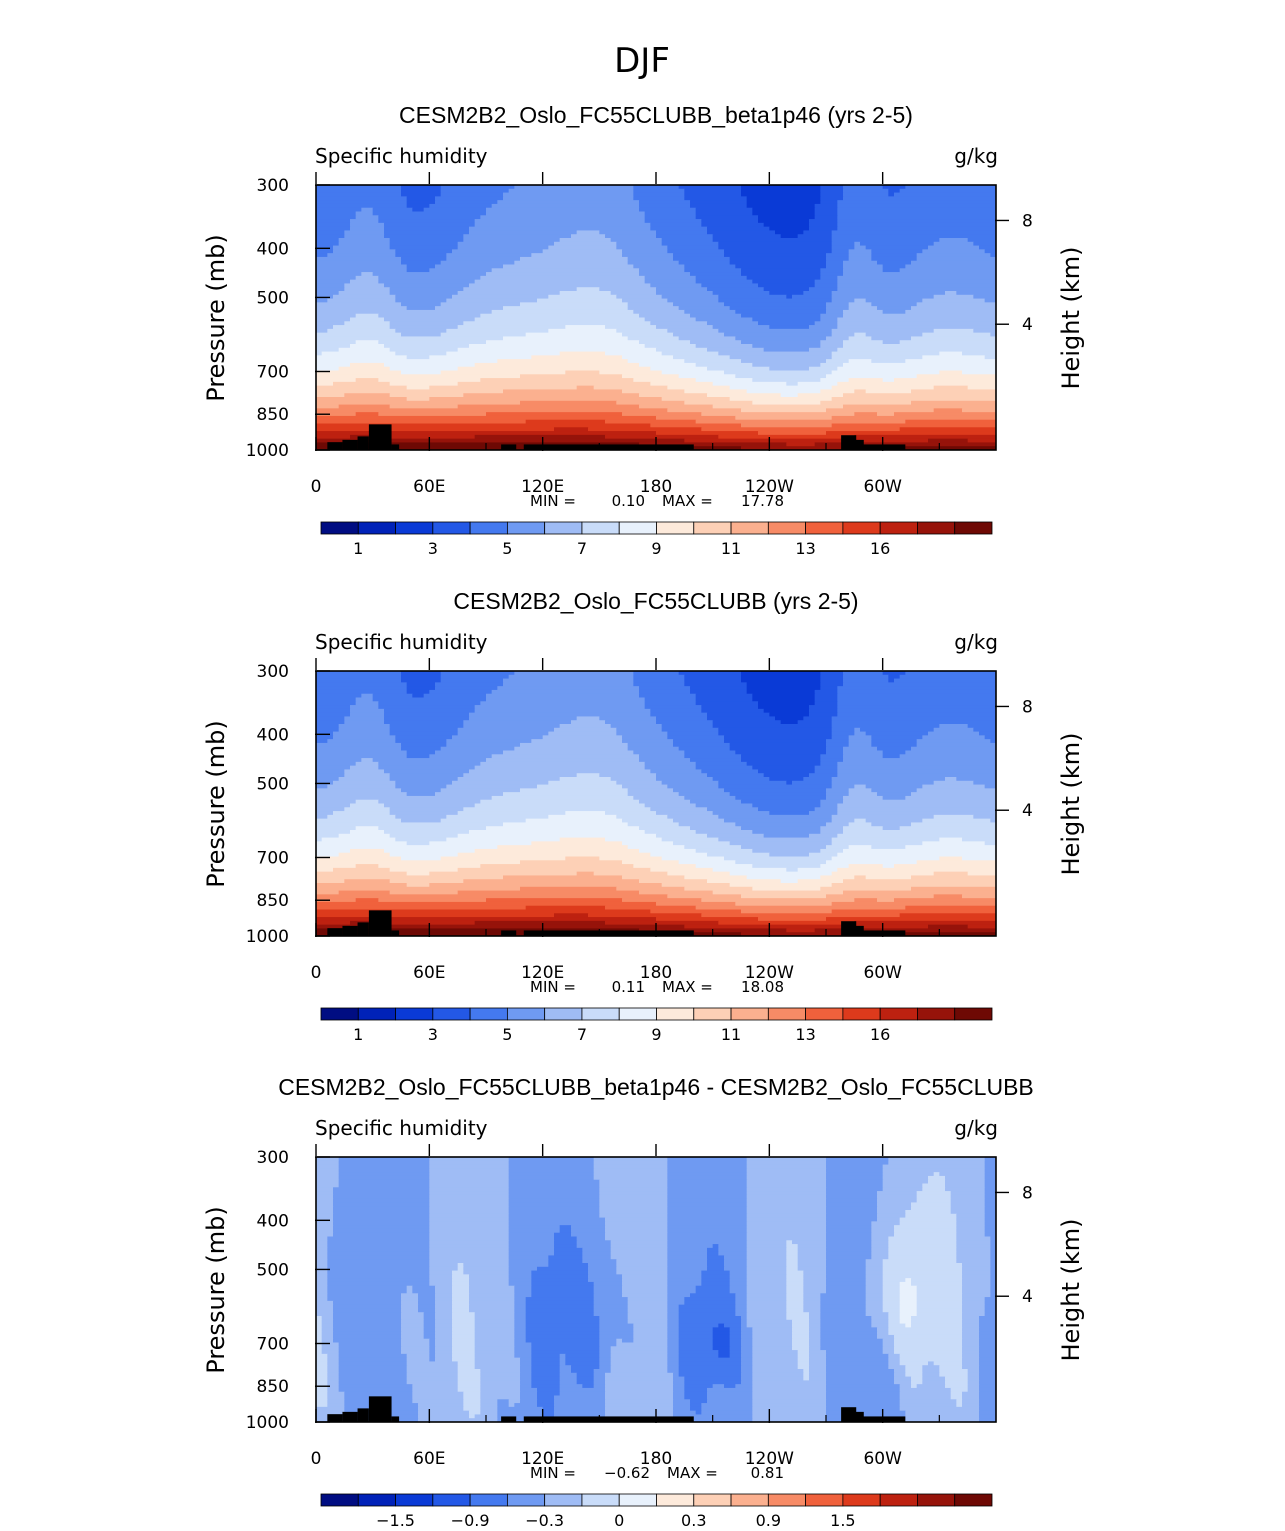 This screenshot has width=1285, height=1531. I want to click on y-right-tick-label: 8, so click(1027, 1193).